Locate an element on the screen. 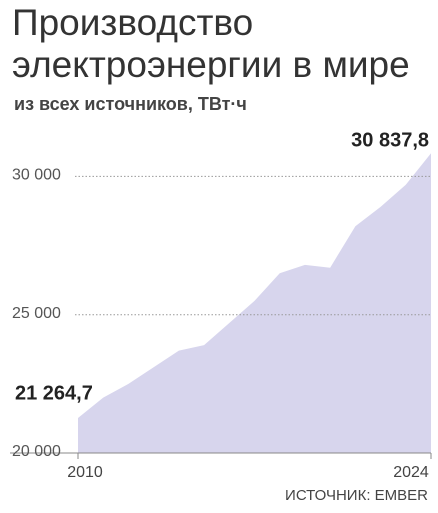  chart-title: Производство электроэнергии в мире is located at coordinates (211, 43).